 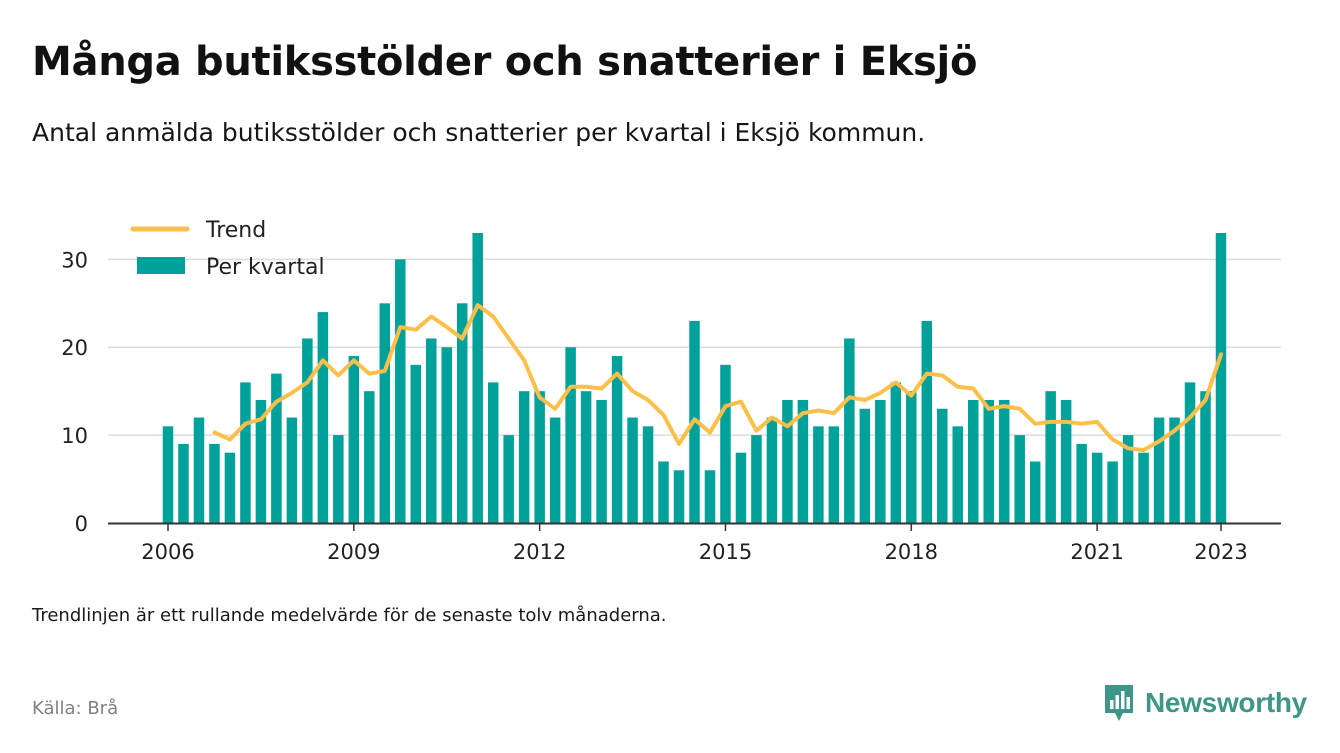 I want to click on x-tick-label: 2023, so click(x=1220, y=552).